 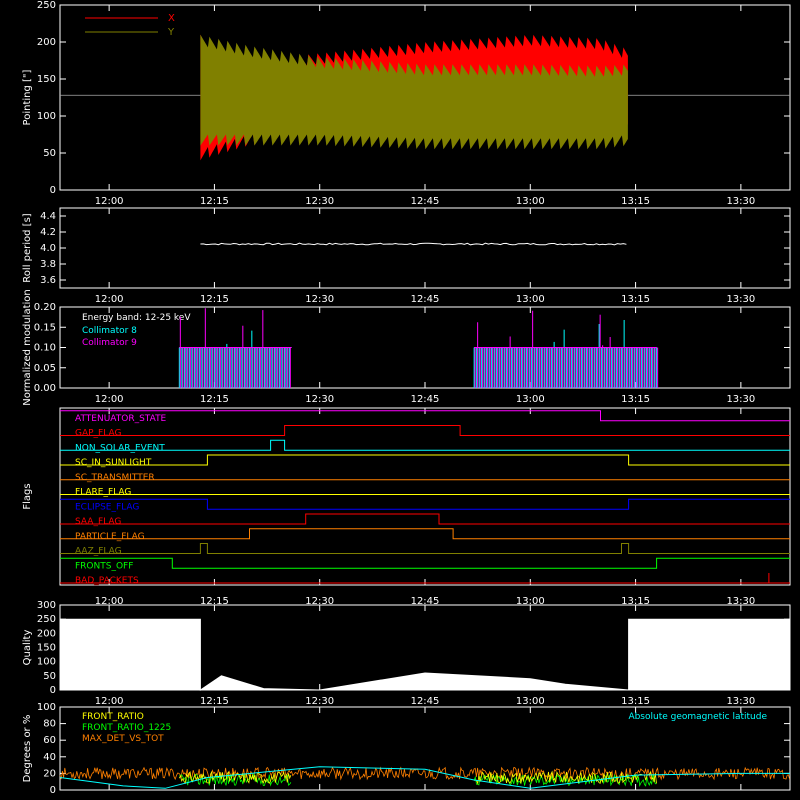 I want to click on panel-1-xtick-label: 13:30, so click(x=740, y=299).